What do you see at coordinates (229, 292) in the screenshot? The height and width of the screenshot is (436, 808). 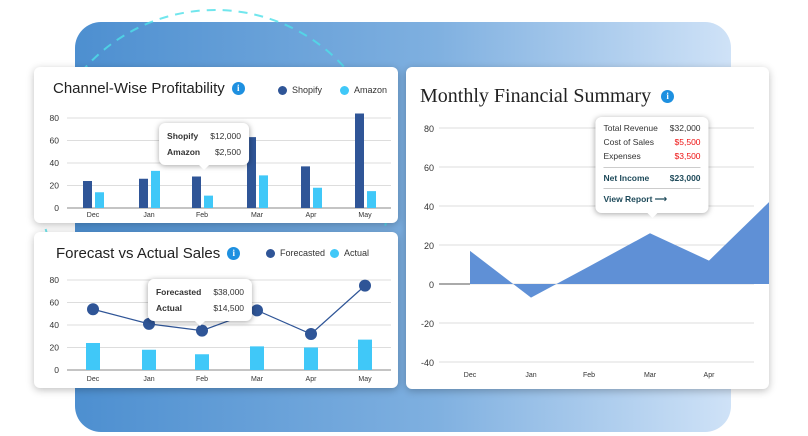 I see `tooltip-value: $38,000` at bounding box center [229, 292].